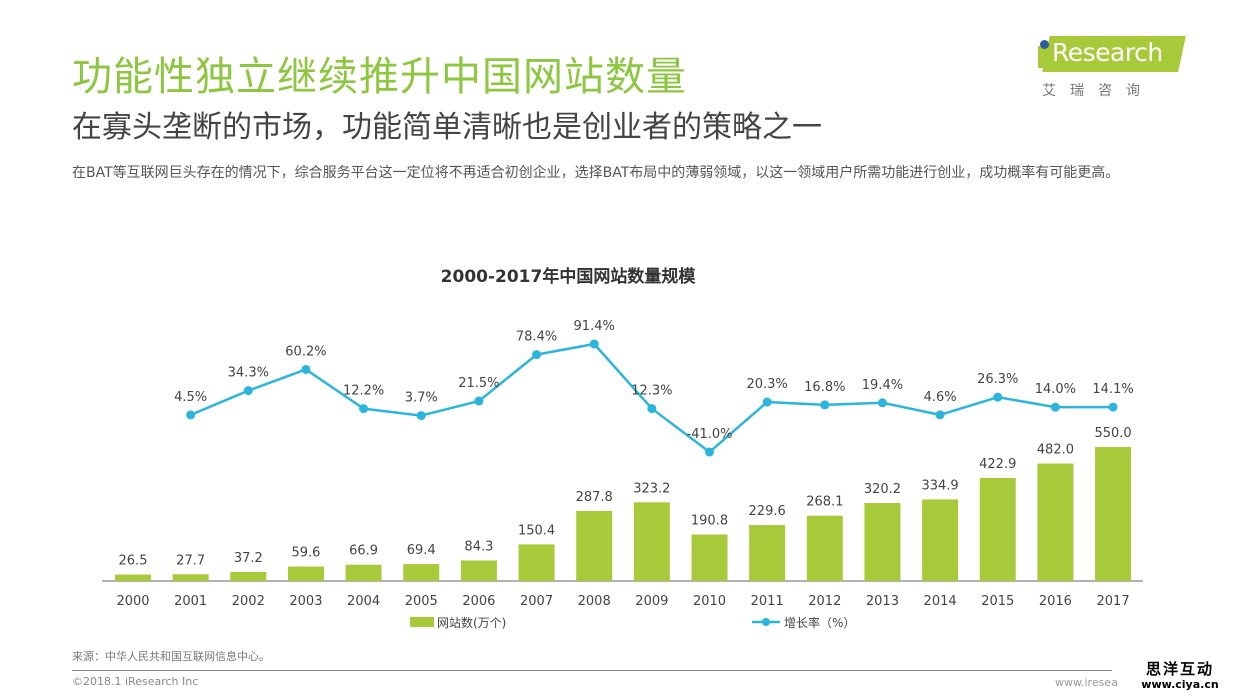  What do you see at coordinates (1044, 44) in the screenshot?
I see `logo-dot-icon` at bounding box center [1044, 44].